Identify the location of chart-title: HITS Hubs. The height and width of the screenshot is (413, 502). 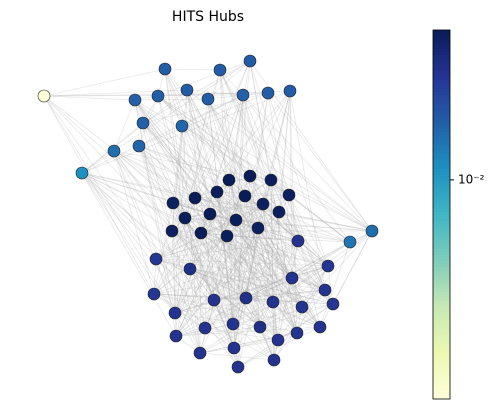
(208, 17).